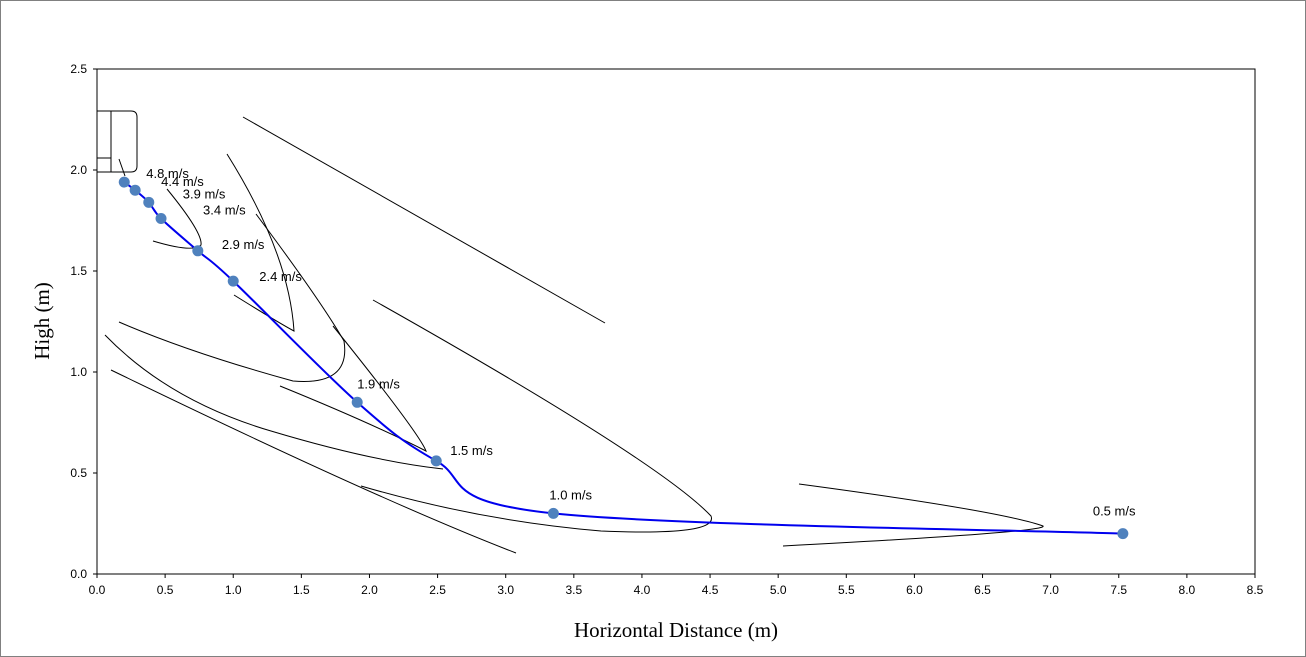 This screenshot has height=657, width=1306. What do you see at coordinates (301, 590) in the screenshot?
I see `x-tick-label: 1.5` at bounding box center [301, 590].